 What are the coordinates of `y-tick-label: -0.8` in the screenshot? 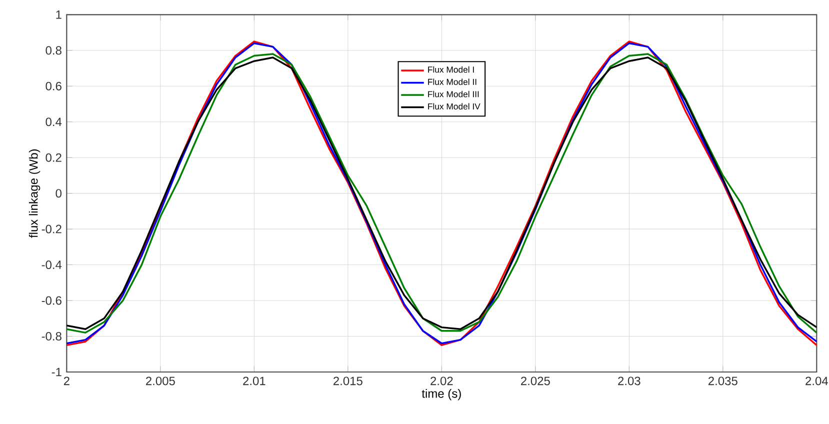 It's located at (52, 336).